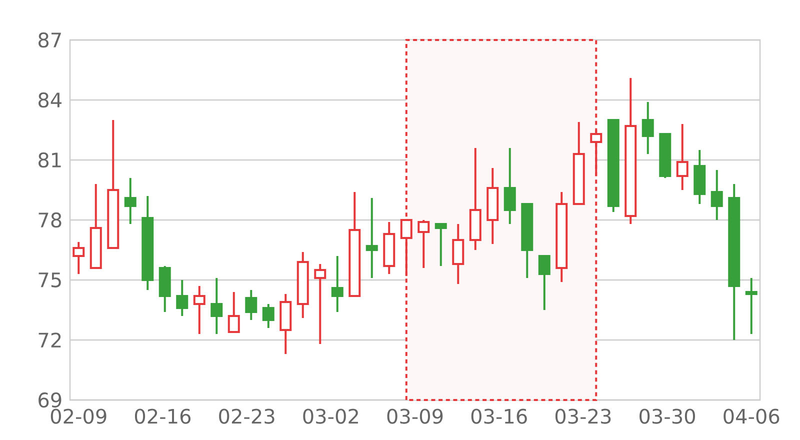  Describe the element at coordinates (415, 416) in the screenshot. I see `x-tick-label: 03-09` at that location.